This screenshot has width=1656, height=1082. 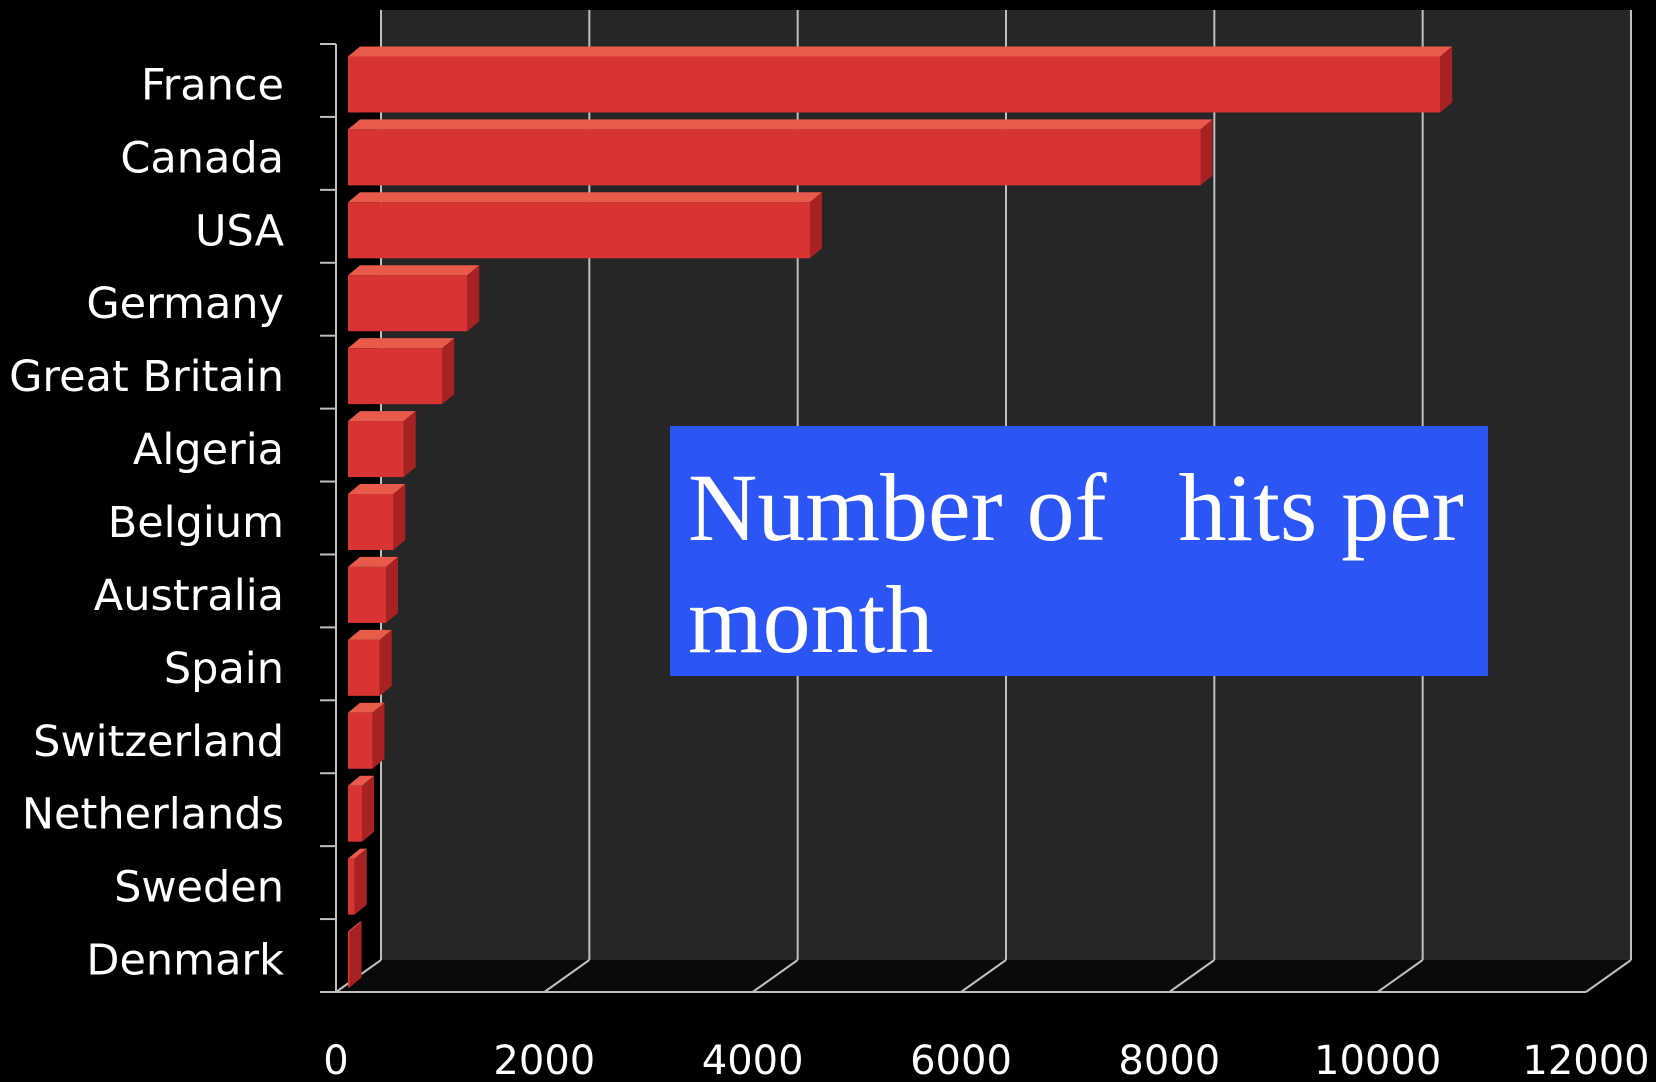 I want to click on x-tick-label: 10000, so click(x=1377, y=1060).